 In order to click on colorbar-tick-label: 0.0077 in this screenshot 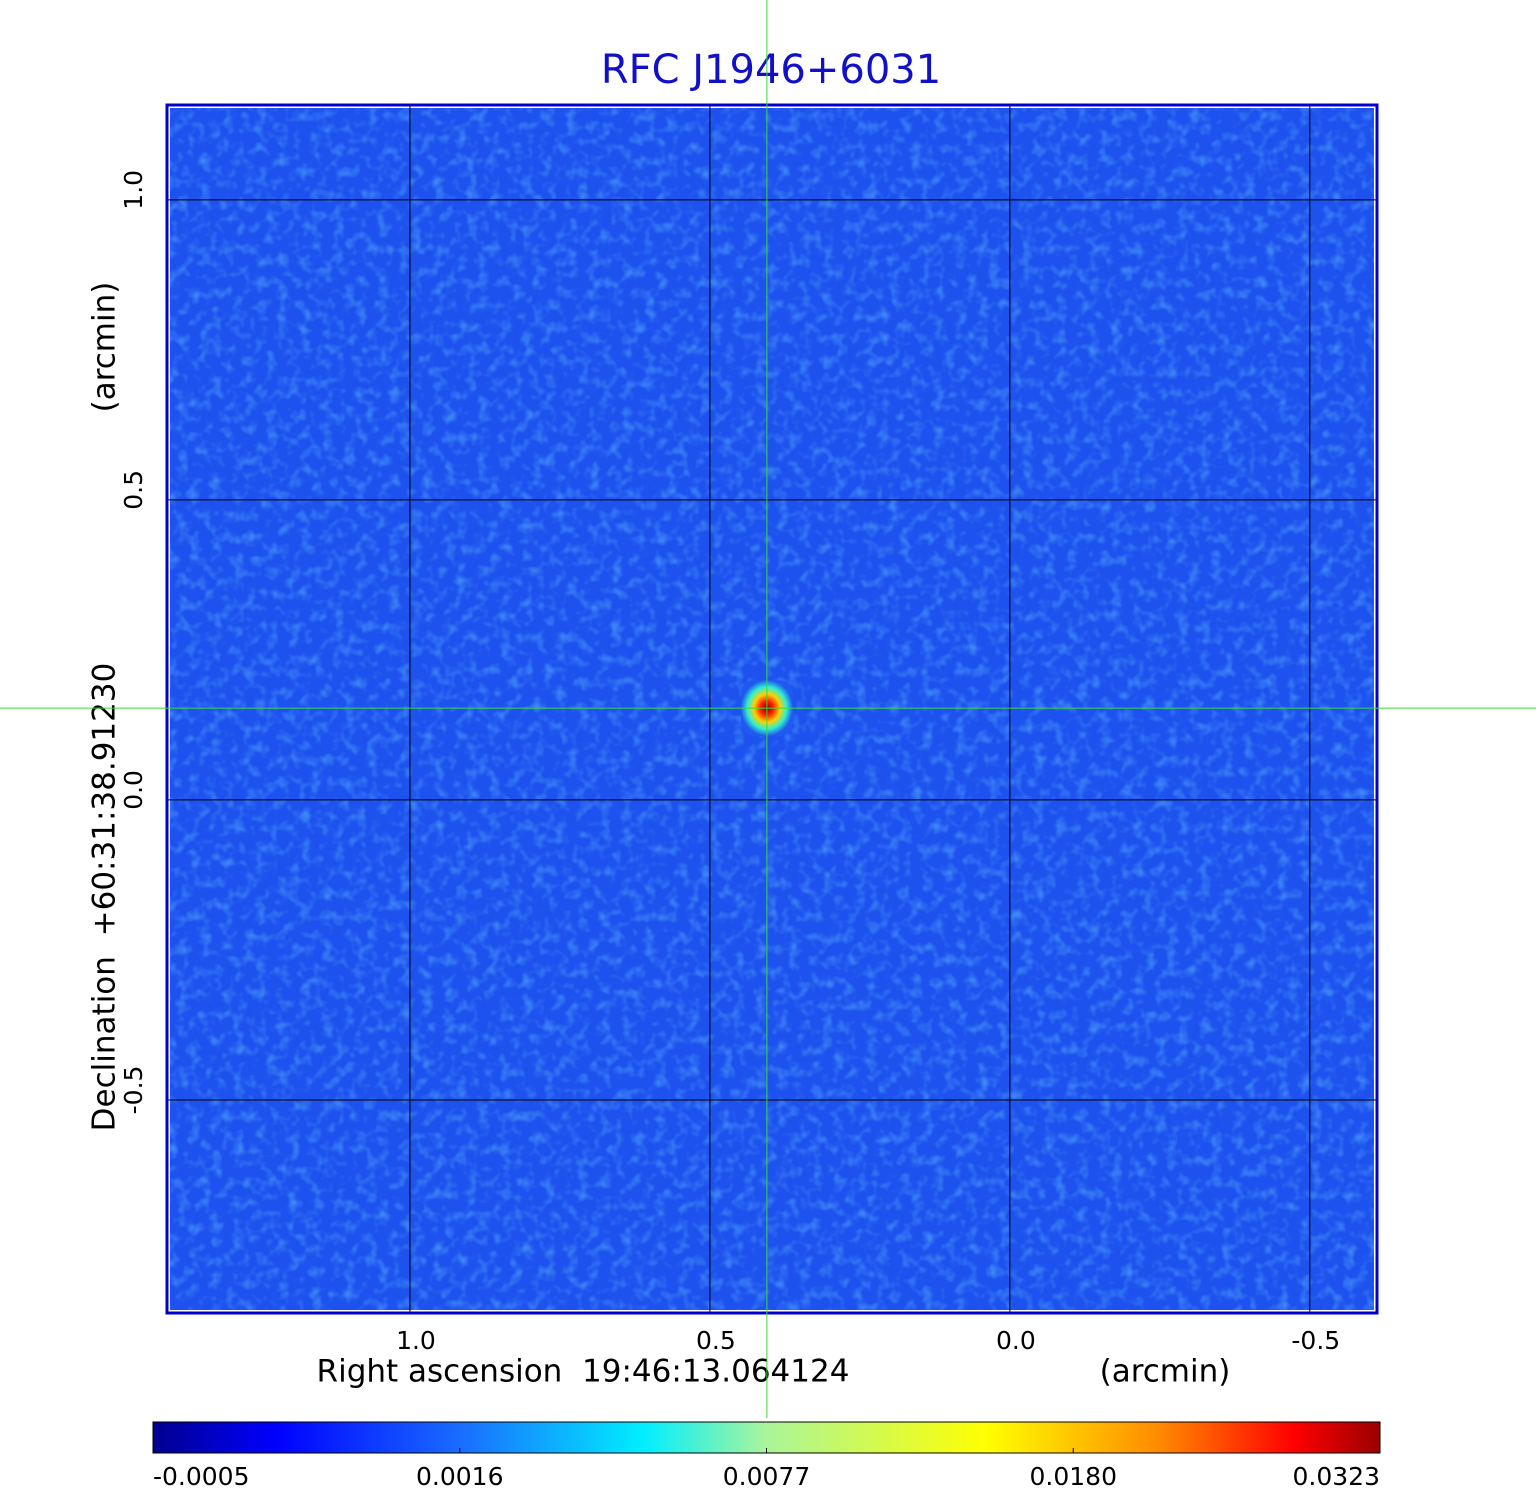, I will do `click(766, 1476)`.